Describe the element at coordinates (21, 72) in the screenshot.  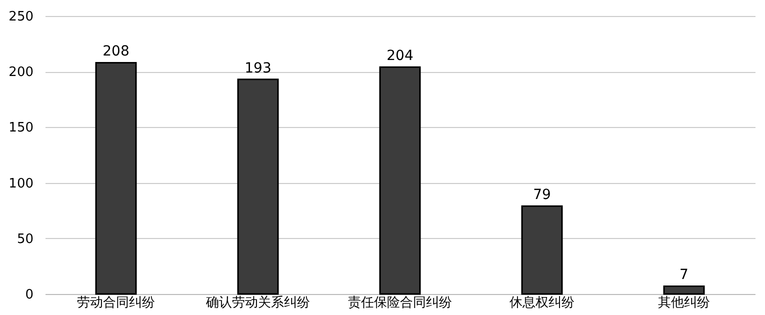
I see `y-tick-label: 200` at that location.